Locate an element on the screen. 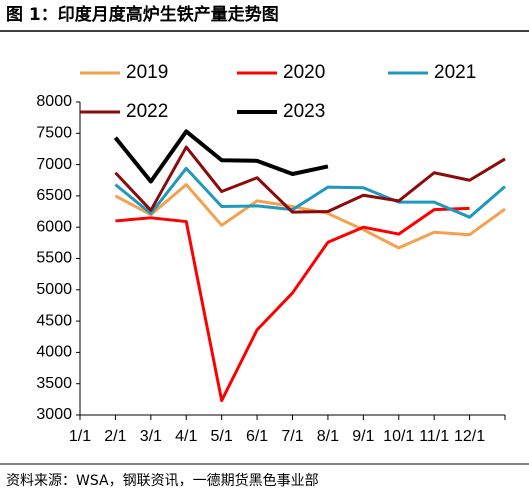  y-tick-label: 8000 is located at coordinates (54, 101).